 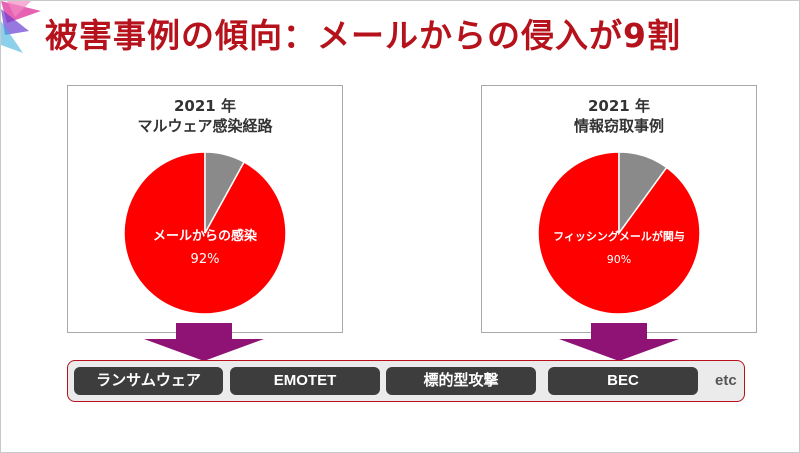 What do you see at coordinates (461, 381) in the screenshot?
I see `tag-targeted-attack: 標的型攻撃` at bounding box center [461, 381].